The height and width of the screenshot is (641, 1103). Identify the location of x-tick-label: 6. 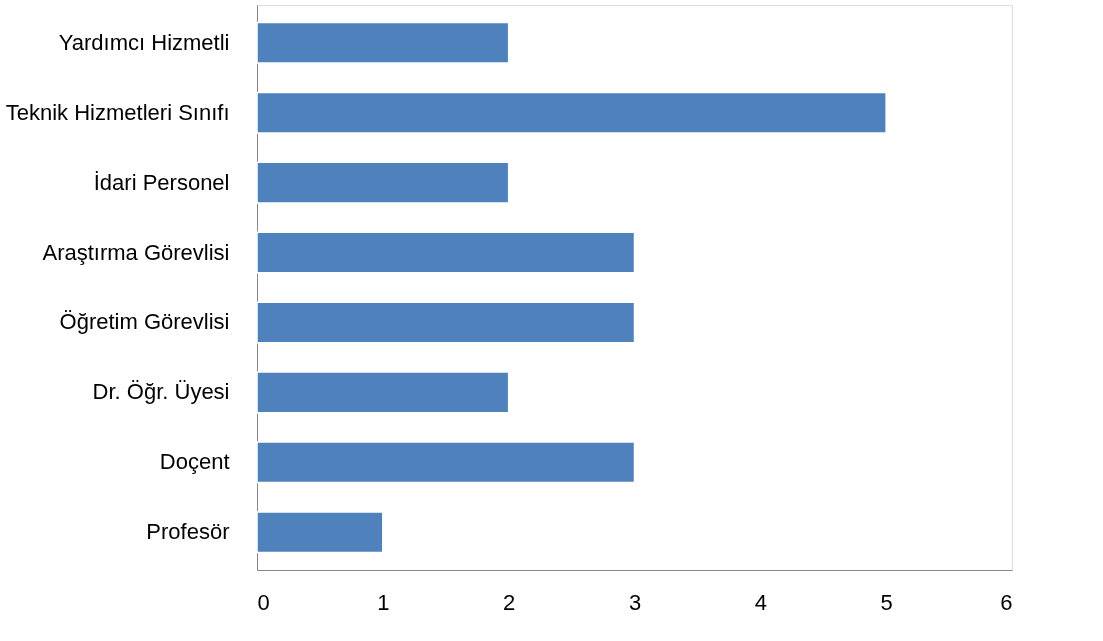
(1006, 602).